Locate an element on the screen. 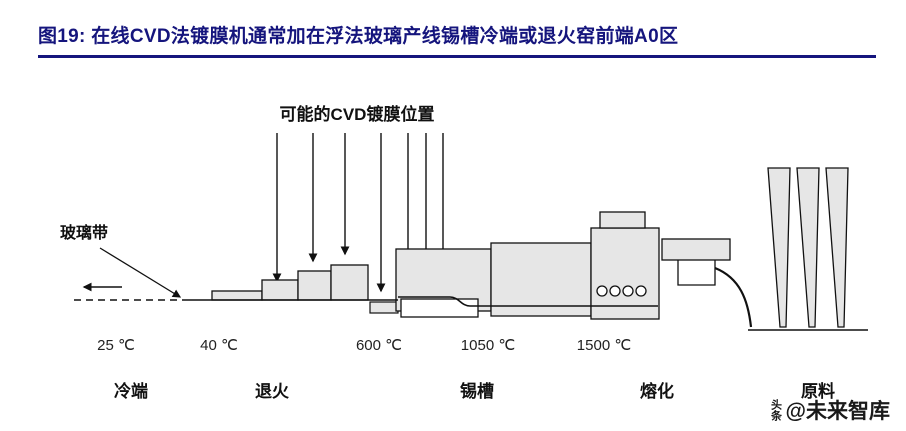 Image resolution: width=906 pixels, height=431 pixels. figure-title: 图19: 在线CVD法镀膜机通常加在浮法玻璃产线锡槽冷端或退火窑前端A0区 is located at coordinates (358, 36).